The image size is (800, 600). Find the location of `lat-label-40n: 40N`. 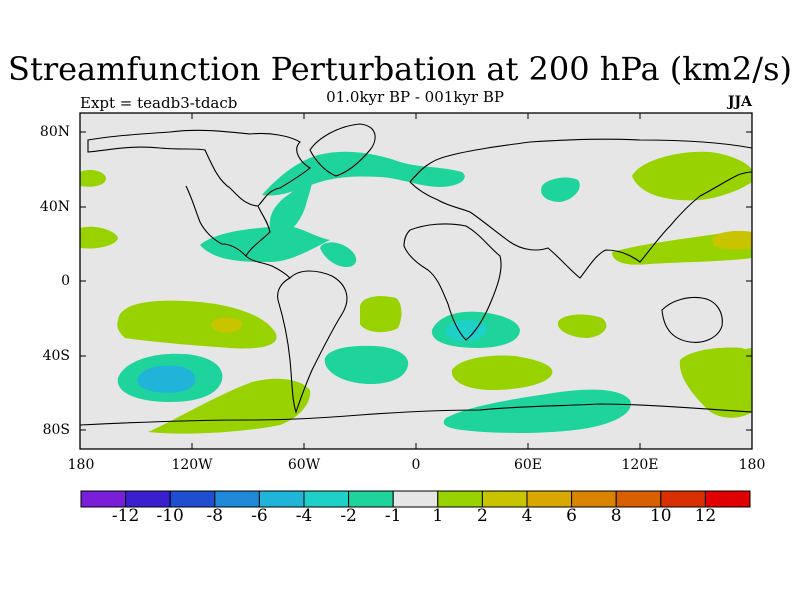

lat-label-40n: 40N is located at coordinates (54, 207).